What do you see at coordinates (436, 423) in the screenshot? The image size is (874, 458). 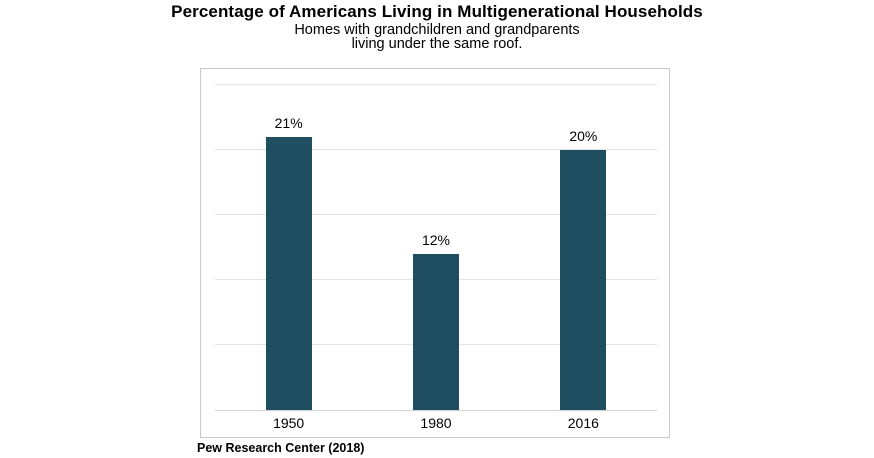 I see `x-tick-label-1980: 1980` at bounding box center [436, 423].